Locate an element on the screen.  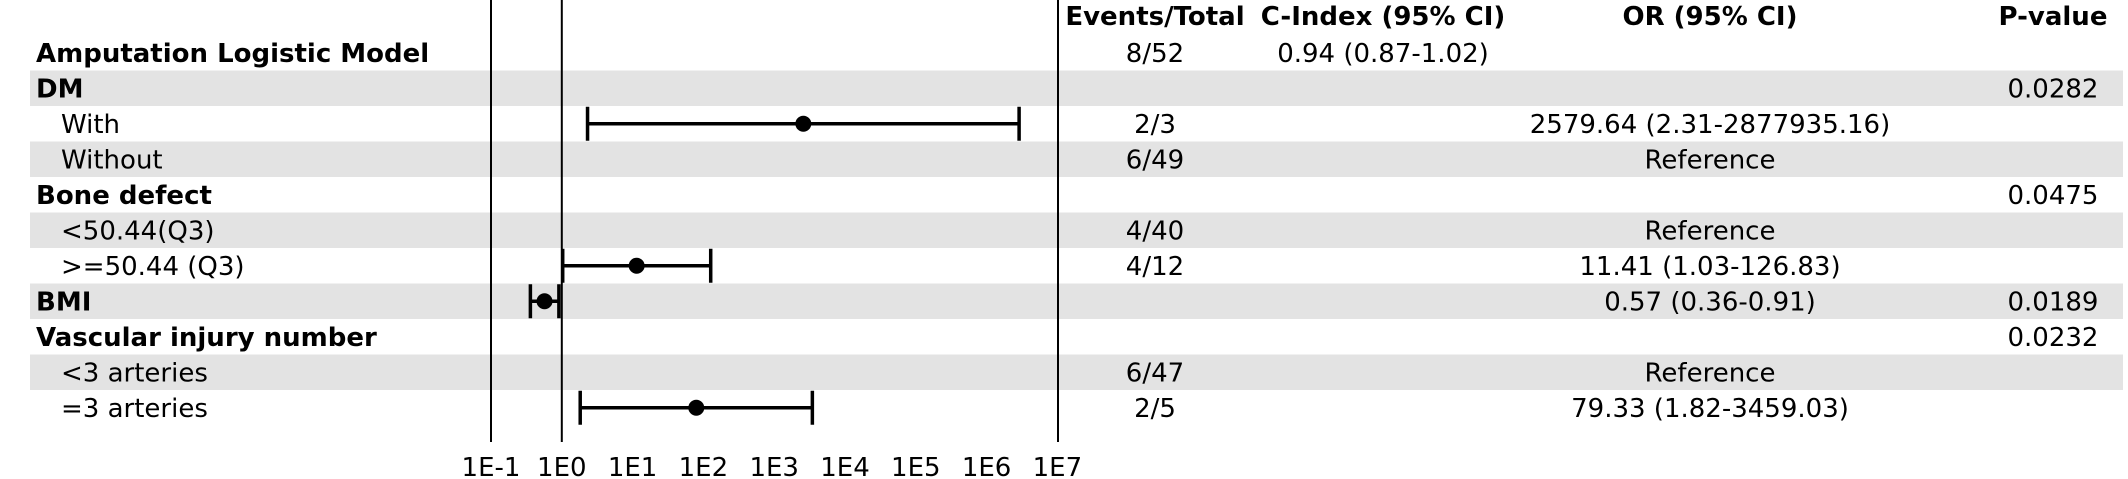
x-tick-label: 1E3 is located at coordinates (774, 466).